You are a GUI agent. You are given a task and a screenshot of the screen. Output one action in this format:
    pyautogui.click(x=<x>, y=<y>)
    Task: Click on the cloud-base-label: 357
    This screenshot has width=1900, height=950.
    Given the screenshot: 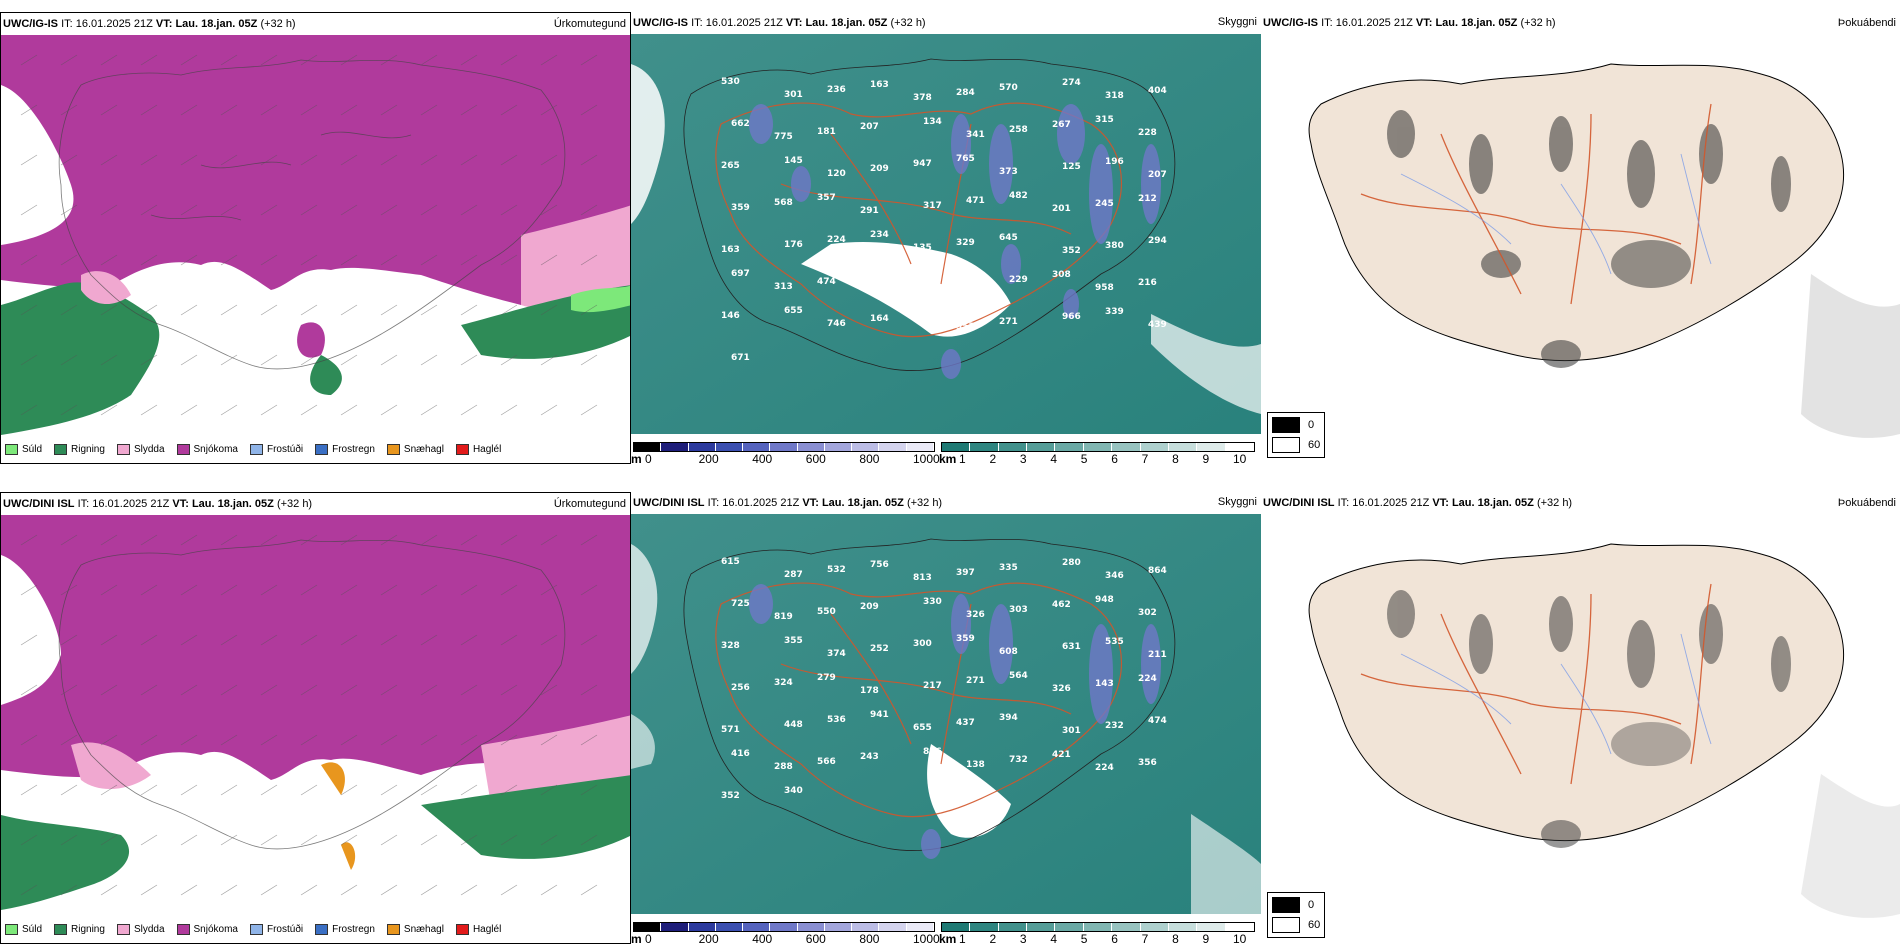 What is the action you would take?
    pyautogui.click(x=826, y=198)
    